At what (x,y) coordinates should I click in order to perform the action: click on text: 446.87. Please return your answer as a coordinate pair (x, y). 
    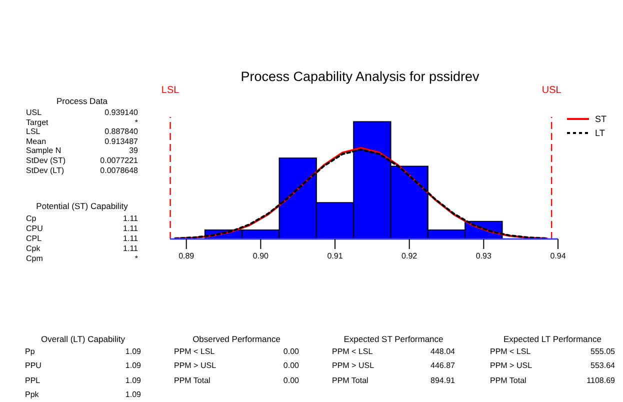
    Looking at the image, I should click on (442, 365).